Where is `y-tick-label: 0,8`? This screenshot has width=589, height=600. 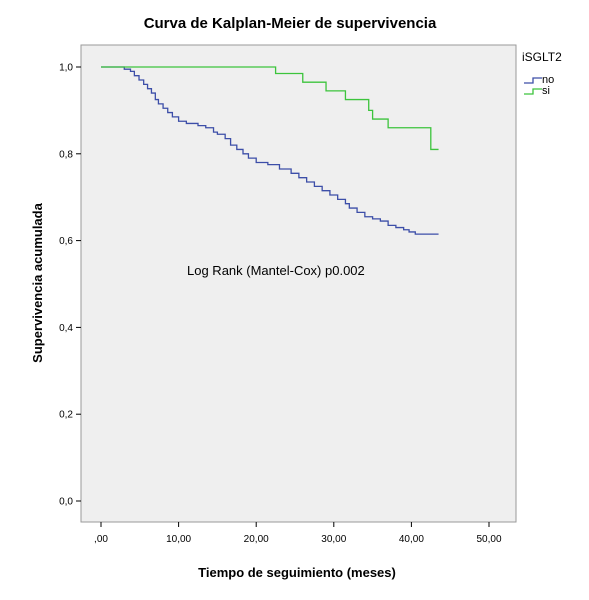 y-tick-label: 0,8 is located at coordinates (66, 154).